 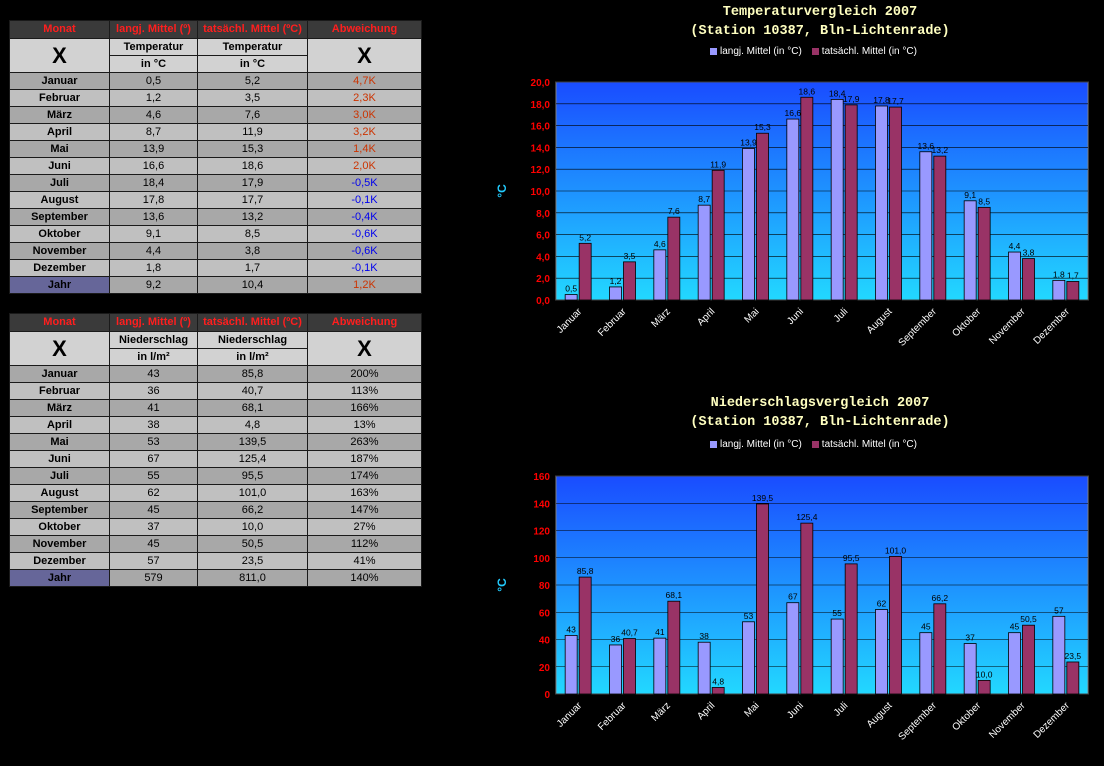 I want to click on data-label: 1,7, so click(x=1073, y=275).